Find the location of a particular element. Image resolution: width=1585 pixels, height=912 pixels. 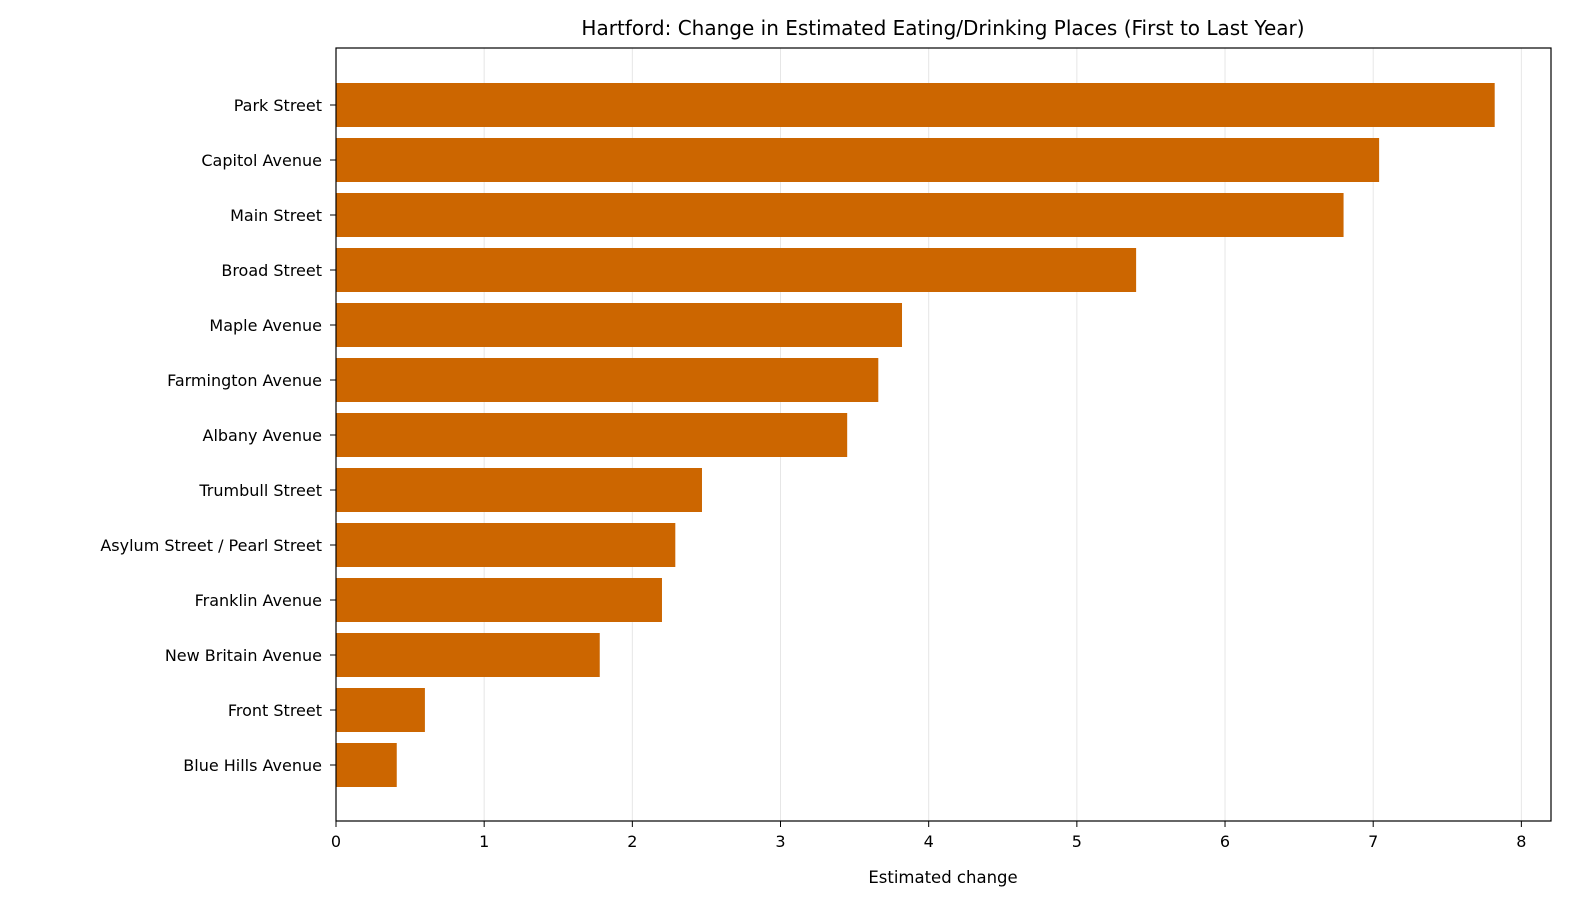

y-tick-label: Albany Avenue is located at coordinates (263, 435).